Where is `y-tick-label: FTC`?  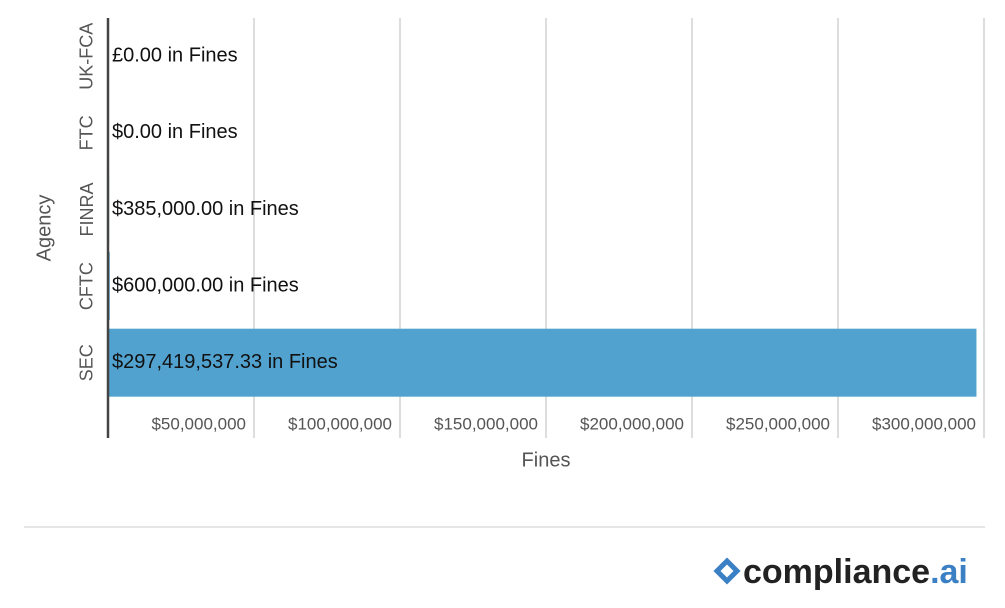 y-tick-label: FTC is located at coordinates (87, 132).